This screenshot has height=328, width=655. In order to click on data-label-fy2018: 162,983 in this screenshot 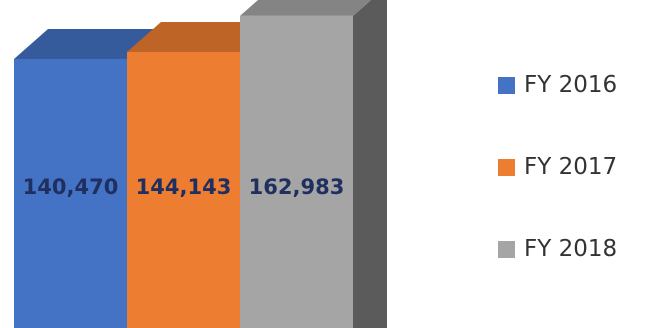, I will do `click(297, 187)`.